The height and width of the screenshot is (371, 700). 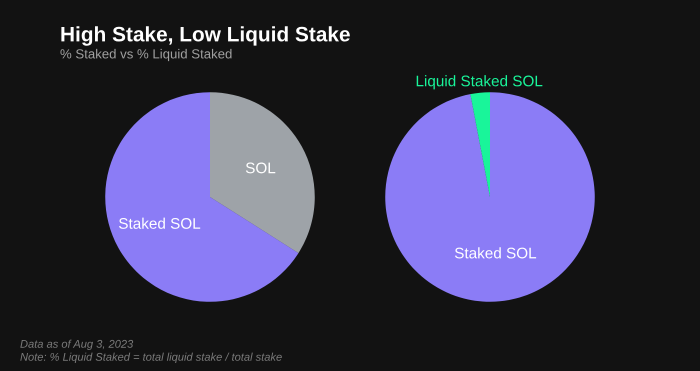 What do you see at coordinates (151, 357) in the screenshot?
I see `text: Note: % Liquid Staked = total liquid stake / total stake` at bounding box center [151, 357].